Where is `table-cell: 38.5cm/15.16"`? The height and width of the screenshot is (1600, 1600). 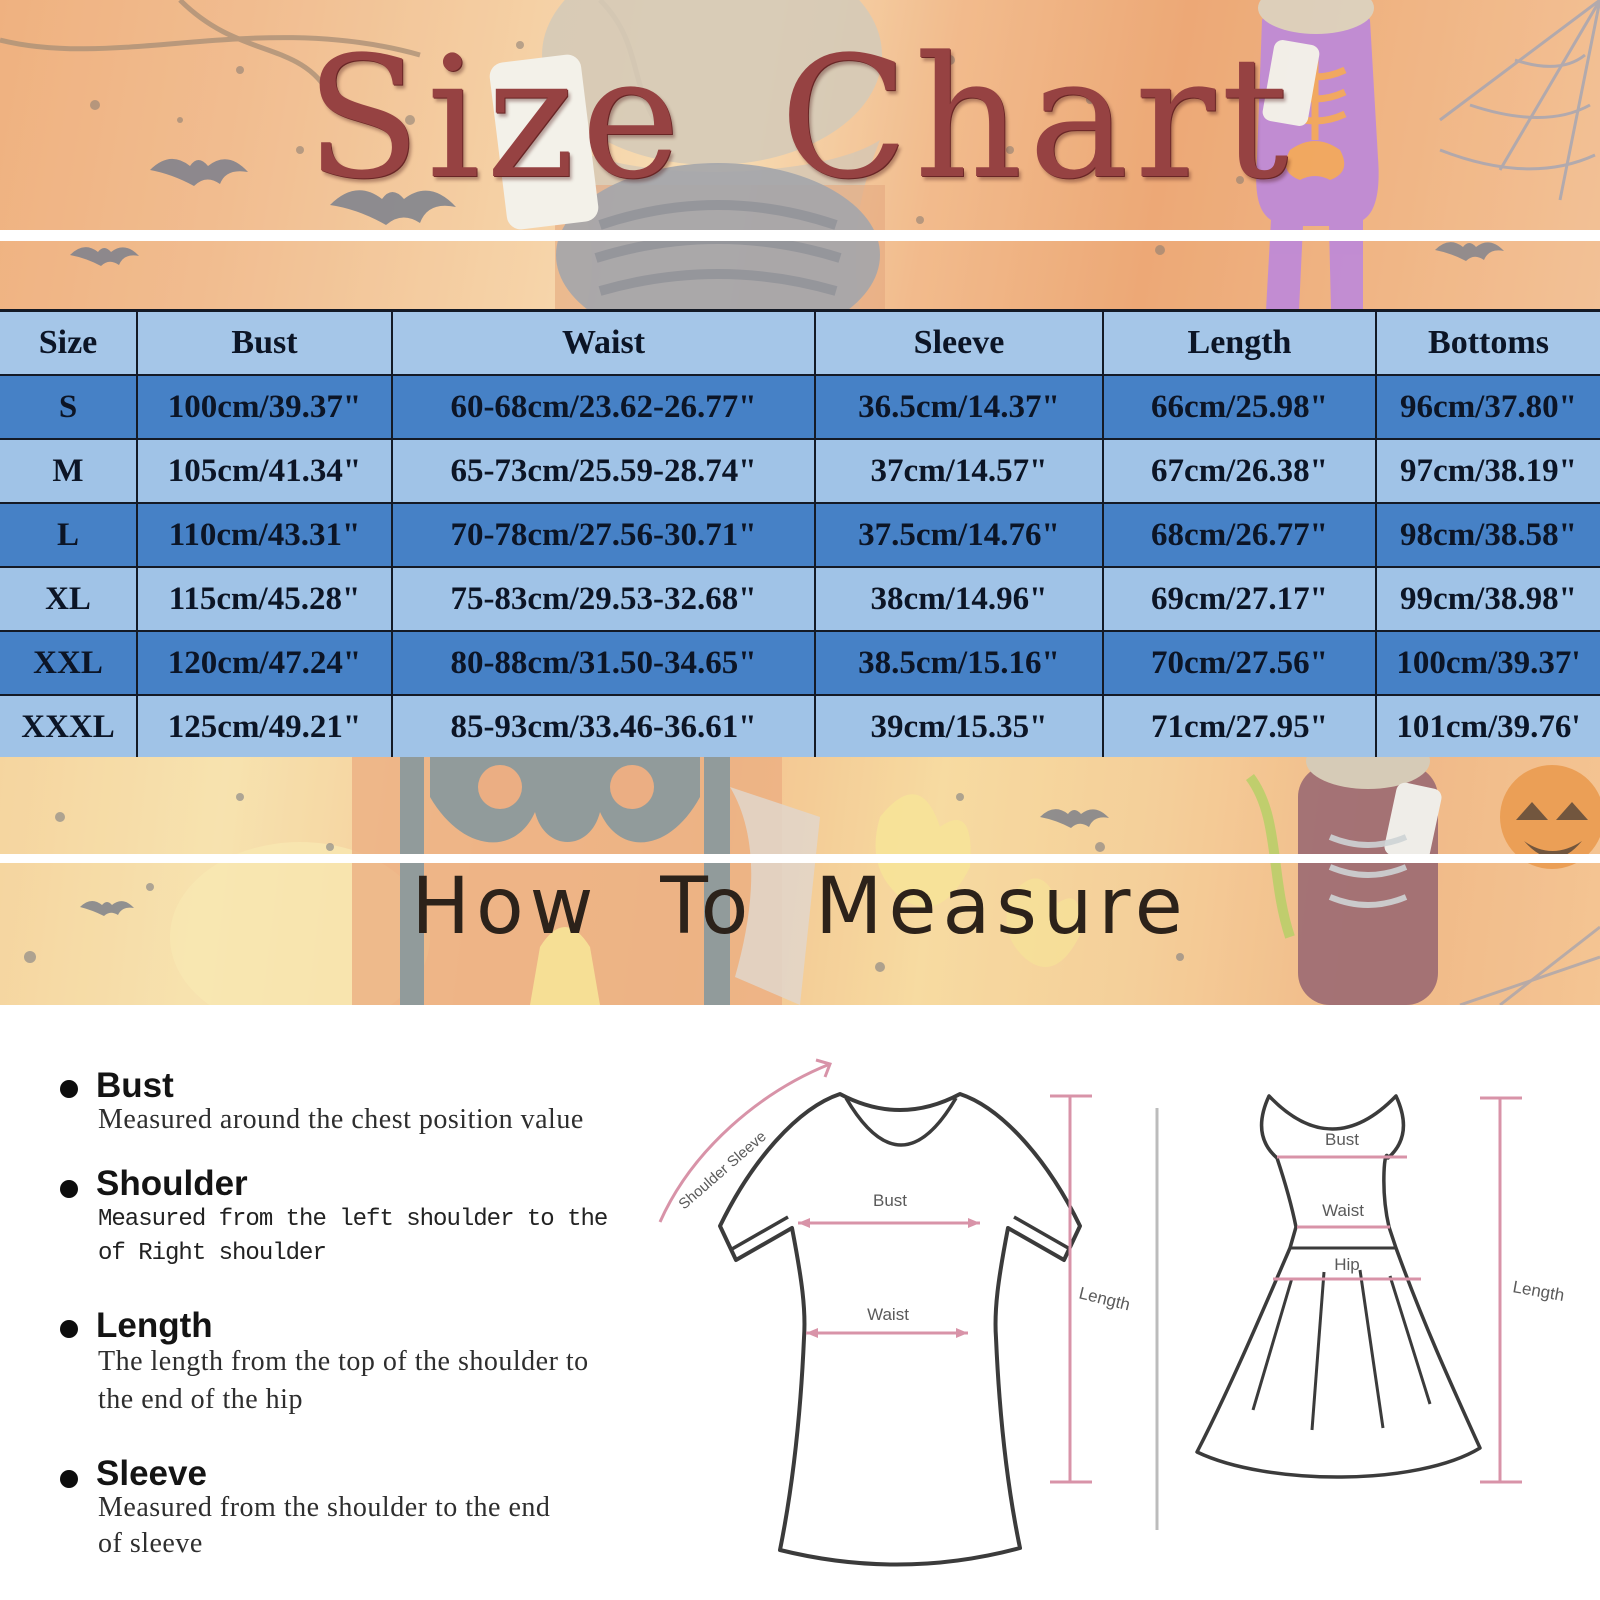
table-cell: 38.5cm/15.16" is located at coordinates (960, 664).